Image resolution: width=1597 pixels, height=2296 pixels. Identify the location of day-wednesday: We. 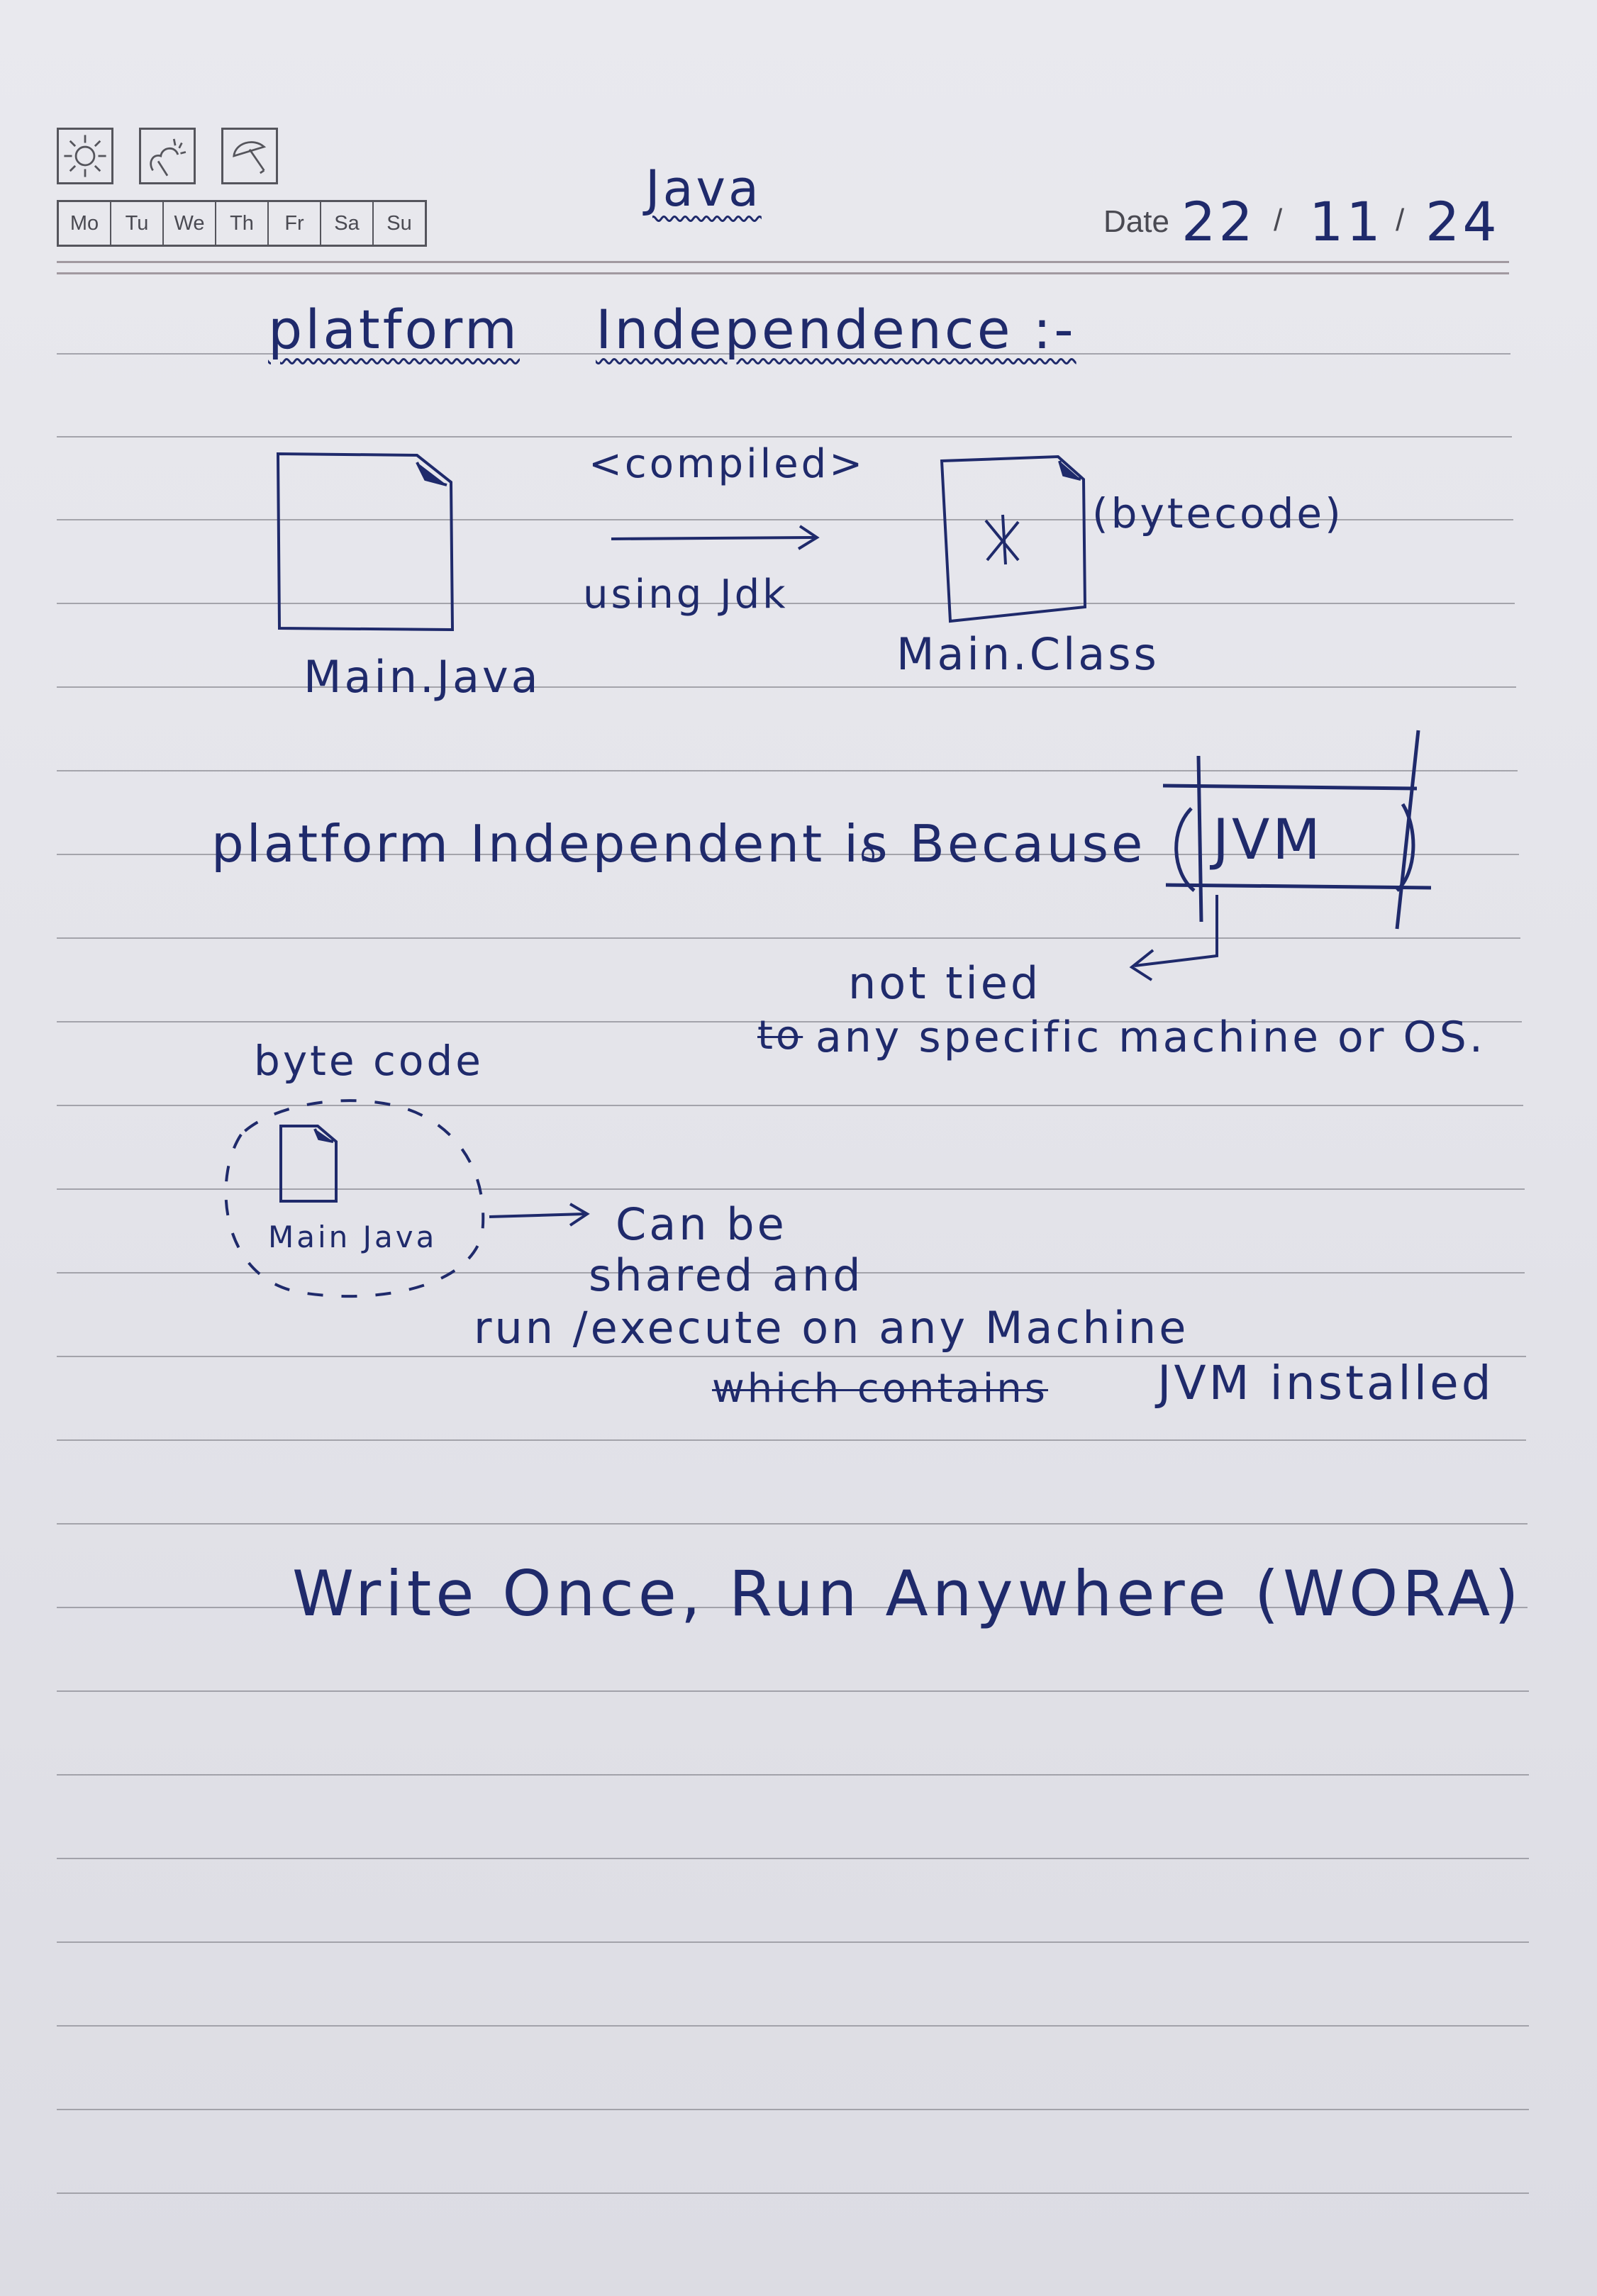
(190, 223).